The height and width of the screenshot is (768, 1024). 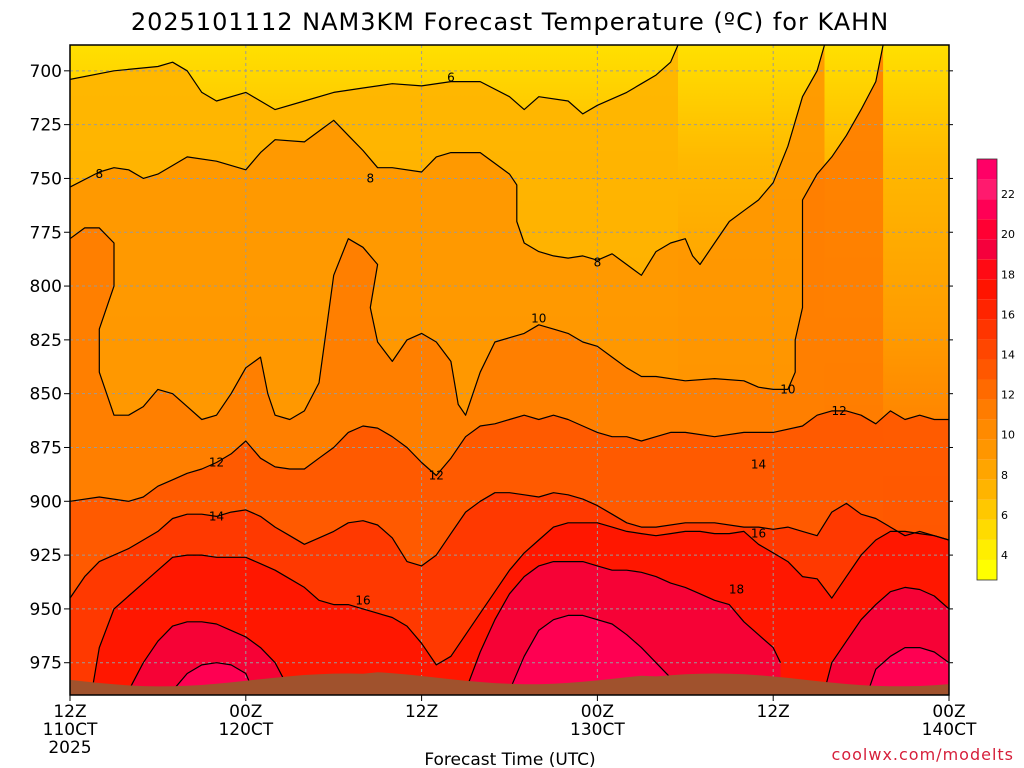 What do you see at coordinates (69, 748) in the screenshot?
I see `x-tick-label: 2025` at bounding box center [69, 748].